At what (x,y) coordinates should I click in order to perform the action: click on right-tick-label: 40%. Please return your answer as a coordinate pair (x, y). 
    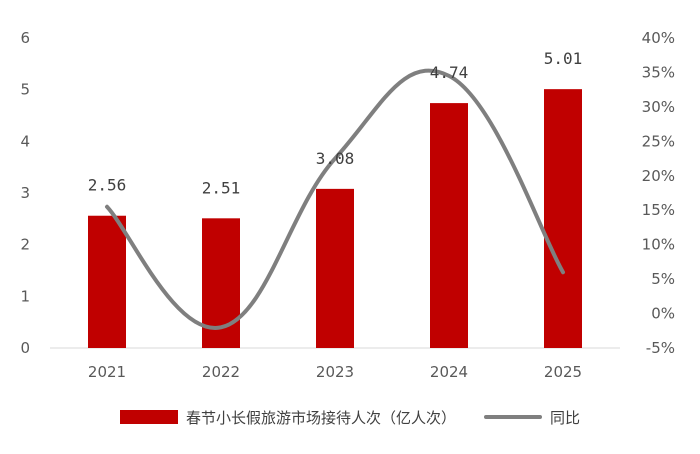
    Looking at the image, I should click on (658, 38).